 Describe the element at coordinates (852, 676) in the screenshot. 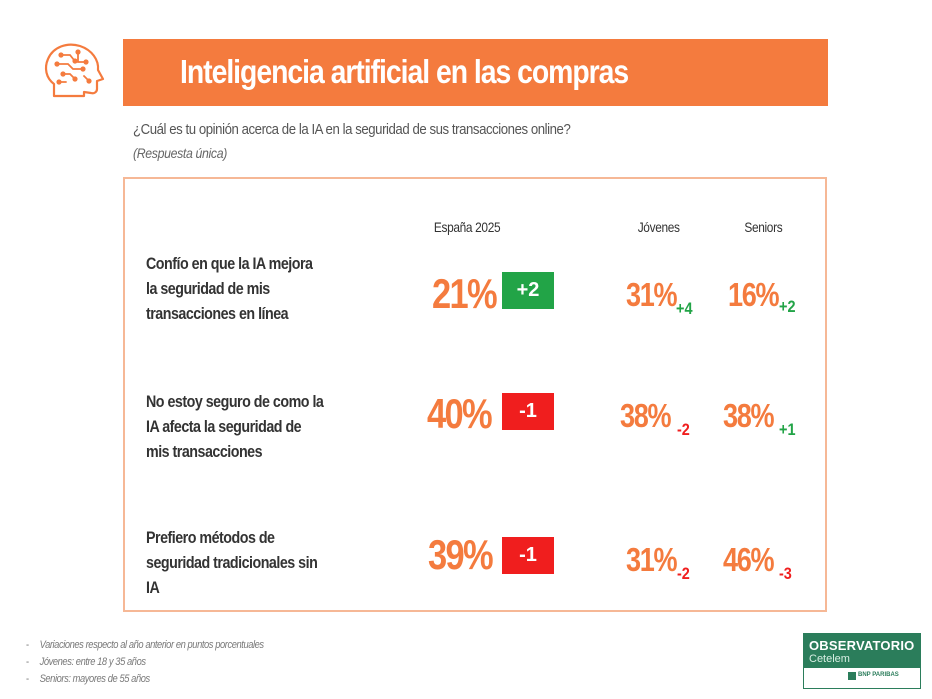

I see `bnp-star-icon` at that location.